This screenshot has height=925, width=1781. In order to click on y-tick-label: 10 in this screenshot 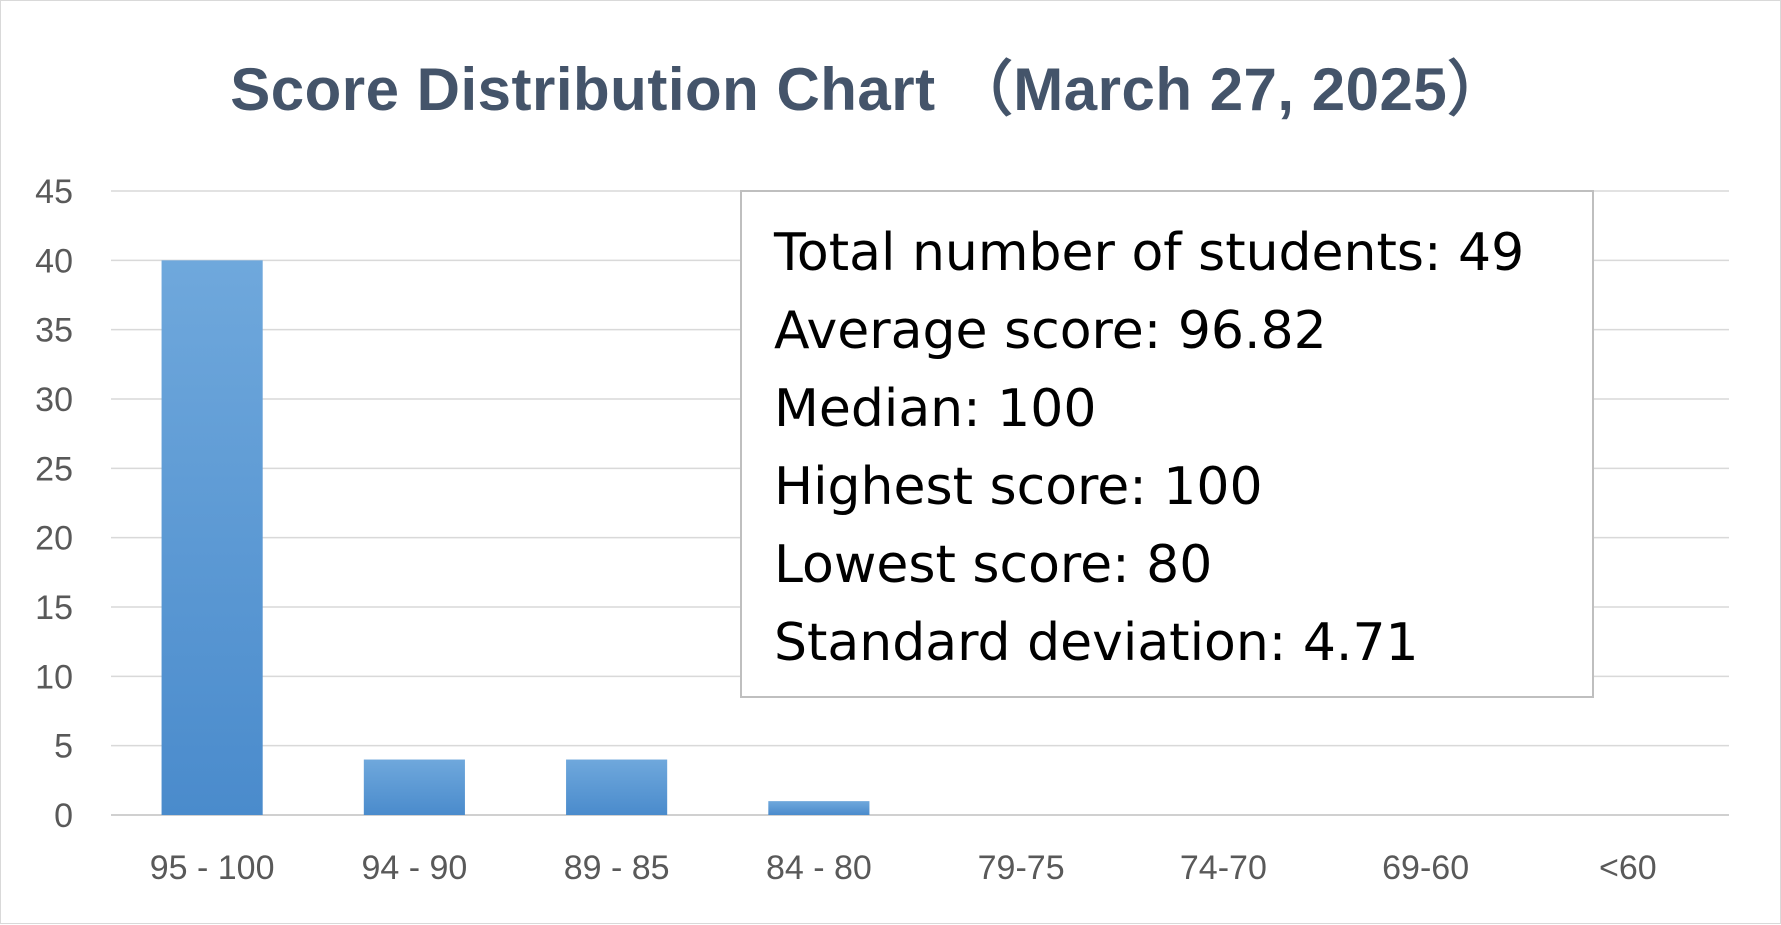, I will do `click(54, 677)`.